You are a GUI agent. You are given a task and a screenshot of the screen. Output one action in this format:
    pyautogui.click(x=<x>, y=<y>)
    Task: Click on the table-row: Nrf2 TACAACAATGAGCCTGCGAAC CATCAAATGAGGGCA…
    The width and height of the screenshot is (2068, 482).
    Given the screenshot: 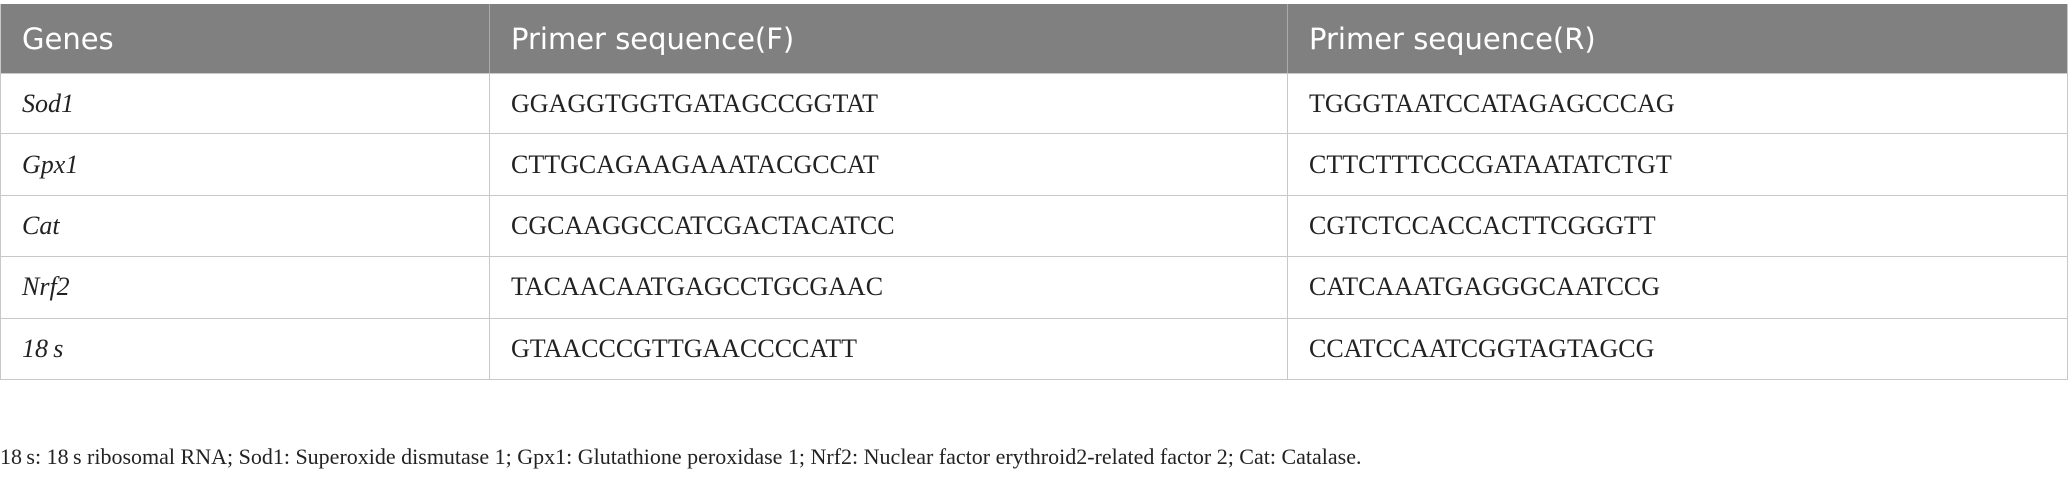 What is the action you would take?
    pyautogui.click(x=1034, y=288)
    